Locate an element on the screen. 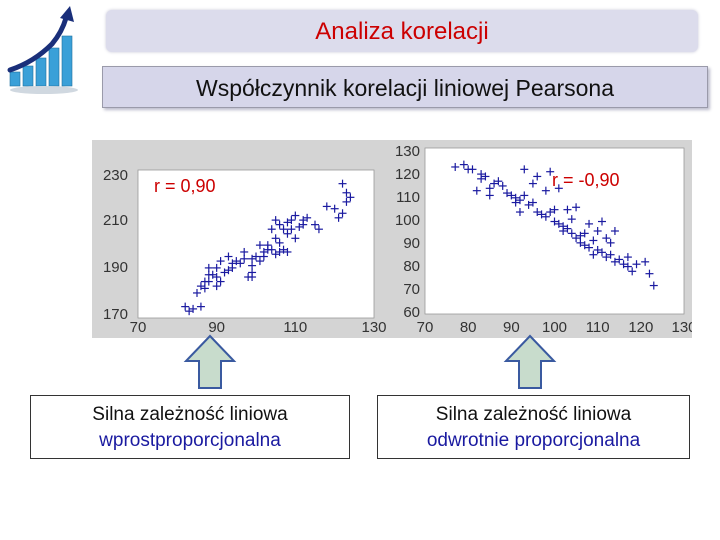  page-title: Analiza korelacji is located at coordinates (402, 31).